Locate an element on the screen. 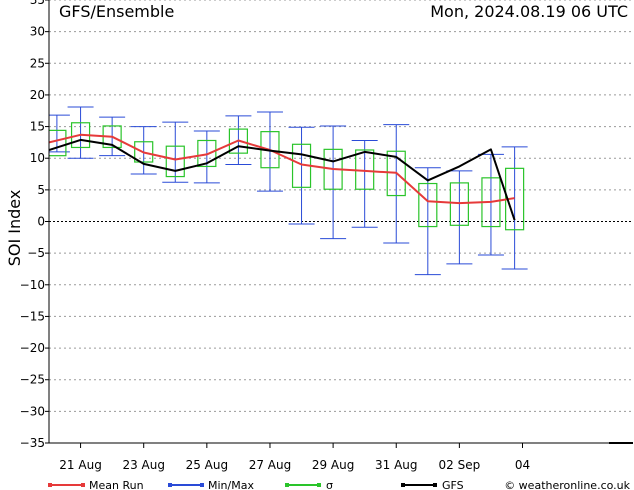 This screenshot has height=490, width=634. series-line-mean-run is located at coordinates (282, 169).